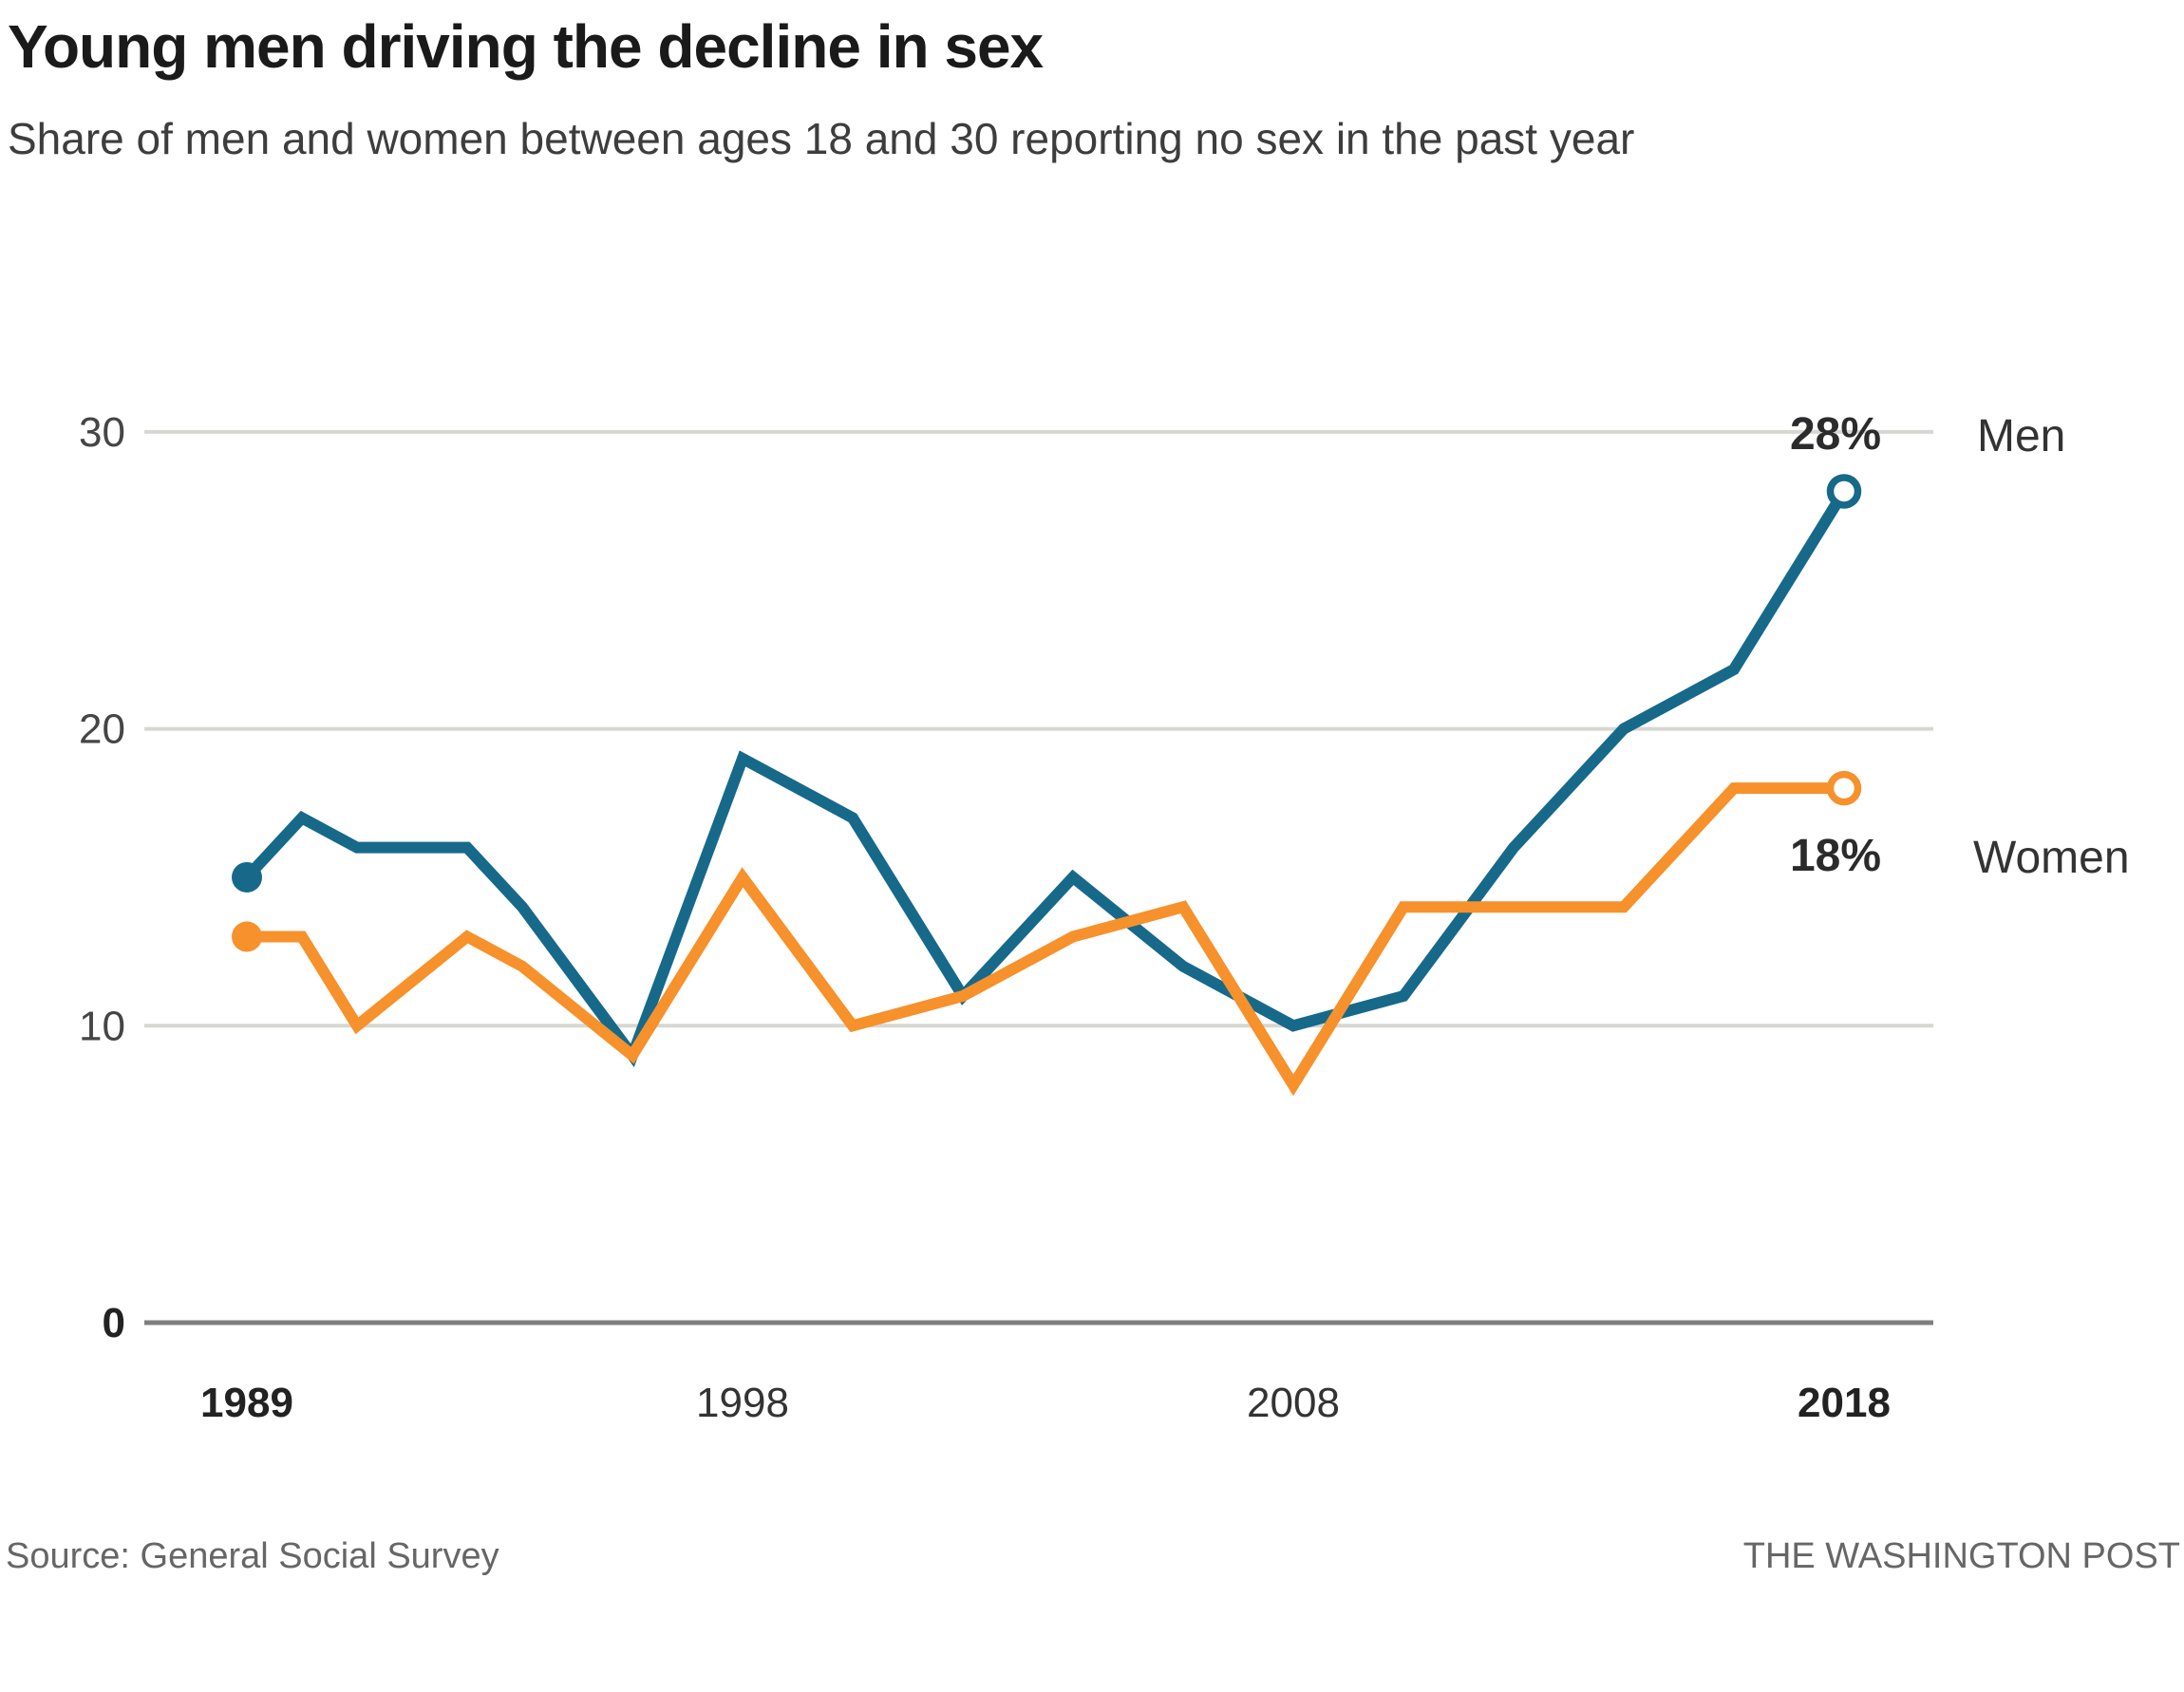 Image resolution: width=2184 pixels, height=1692 pixels. Describe the element at coordinates (2022, 436) in the screenshot. I see `men-series-label: Men` at that location.